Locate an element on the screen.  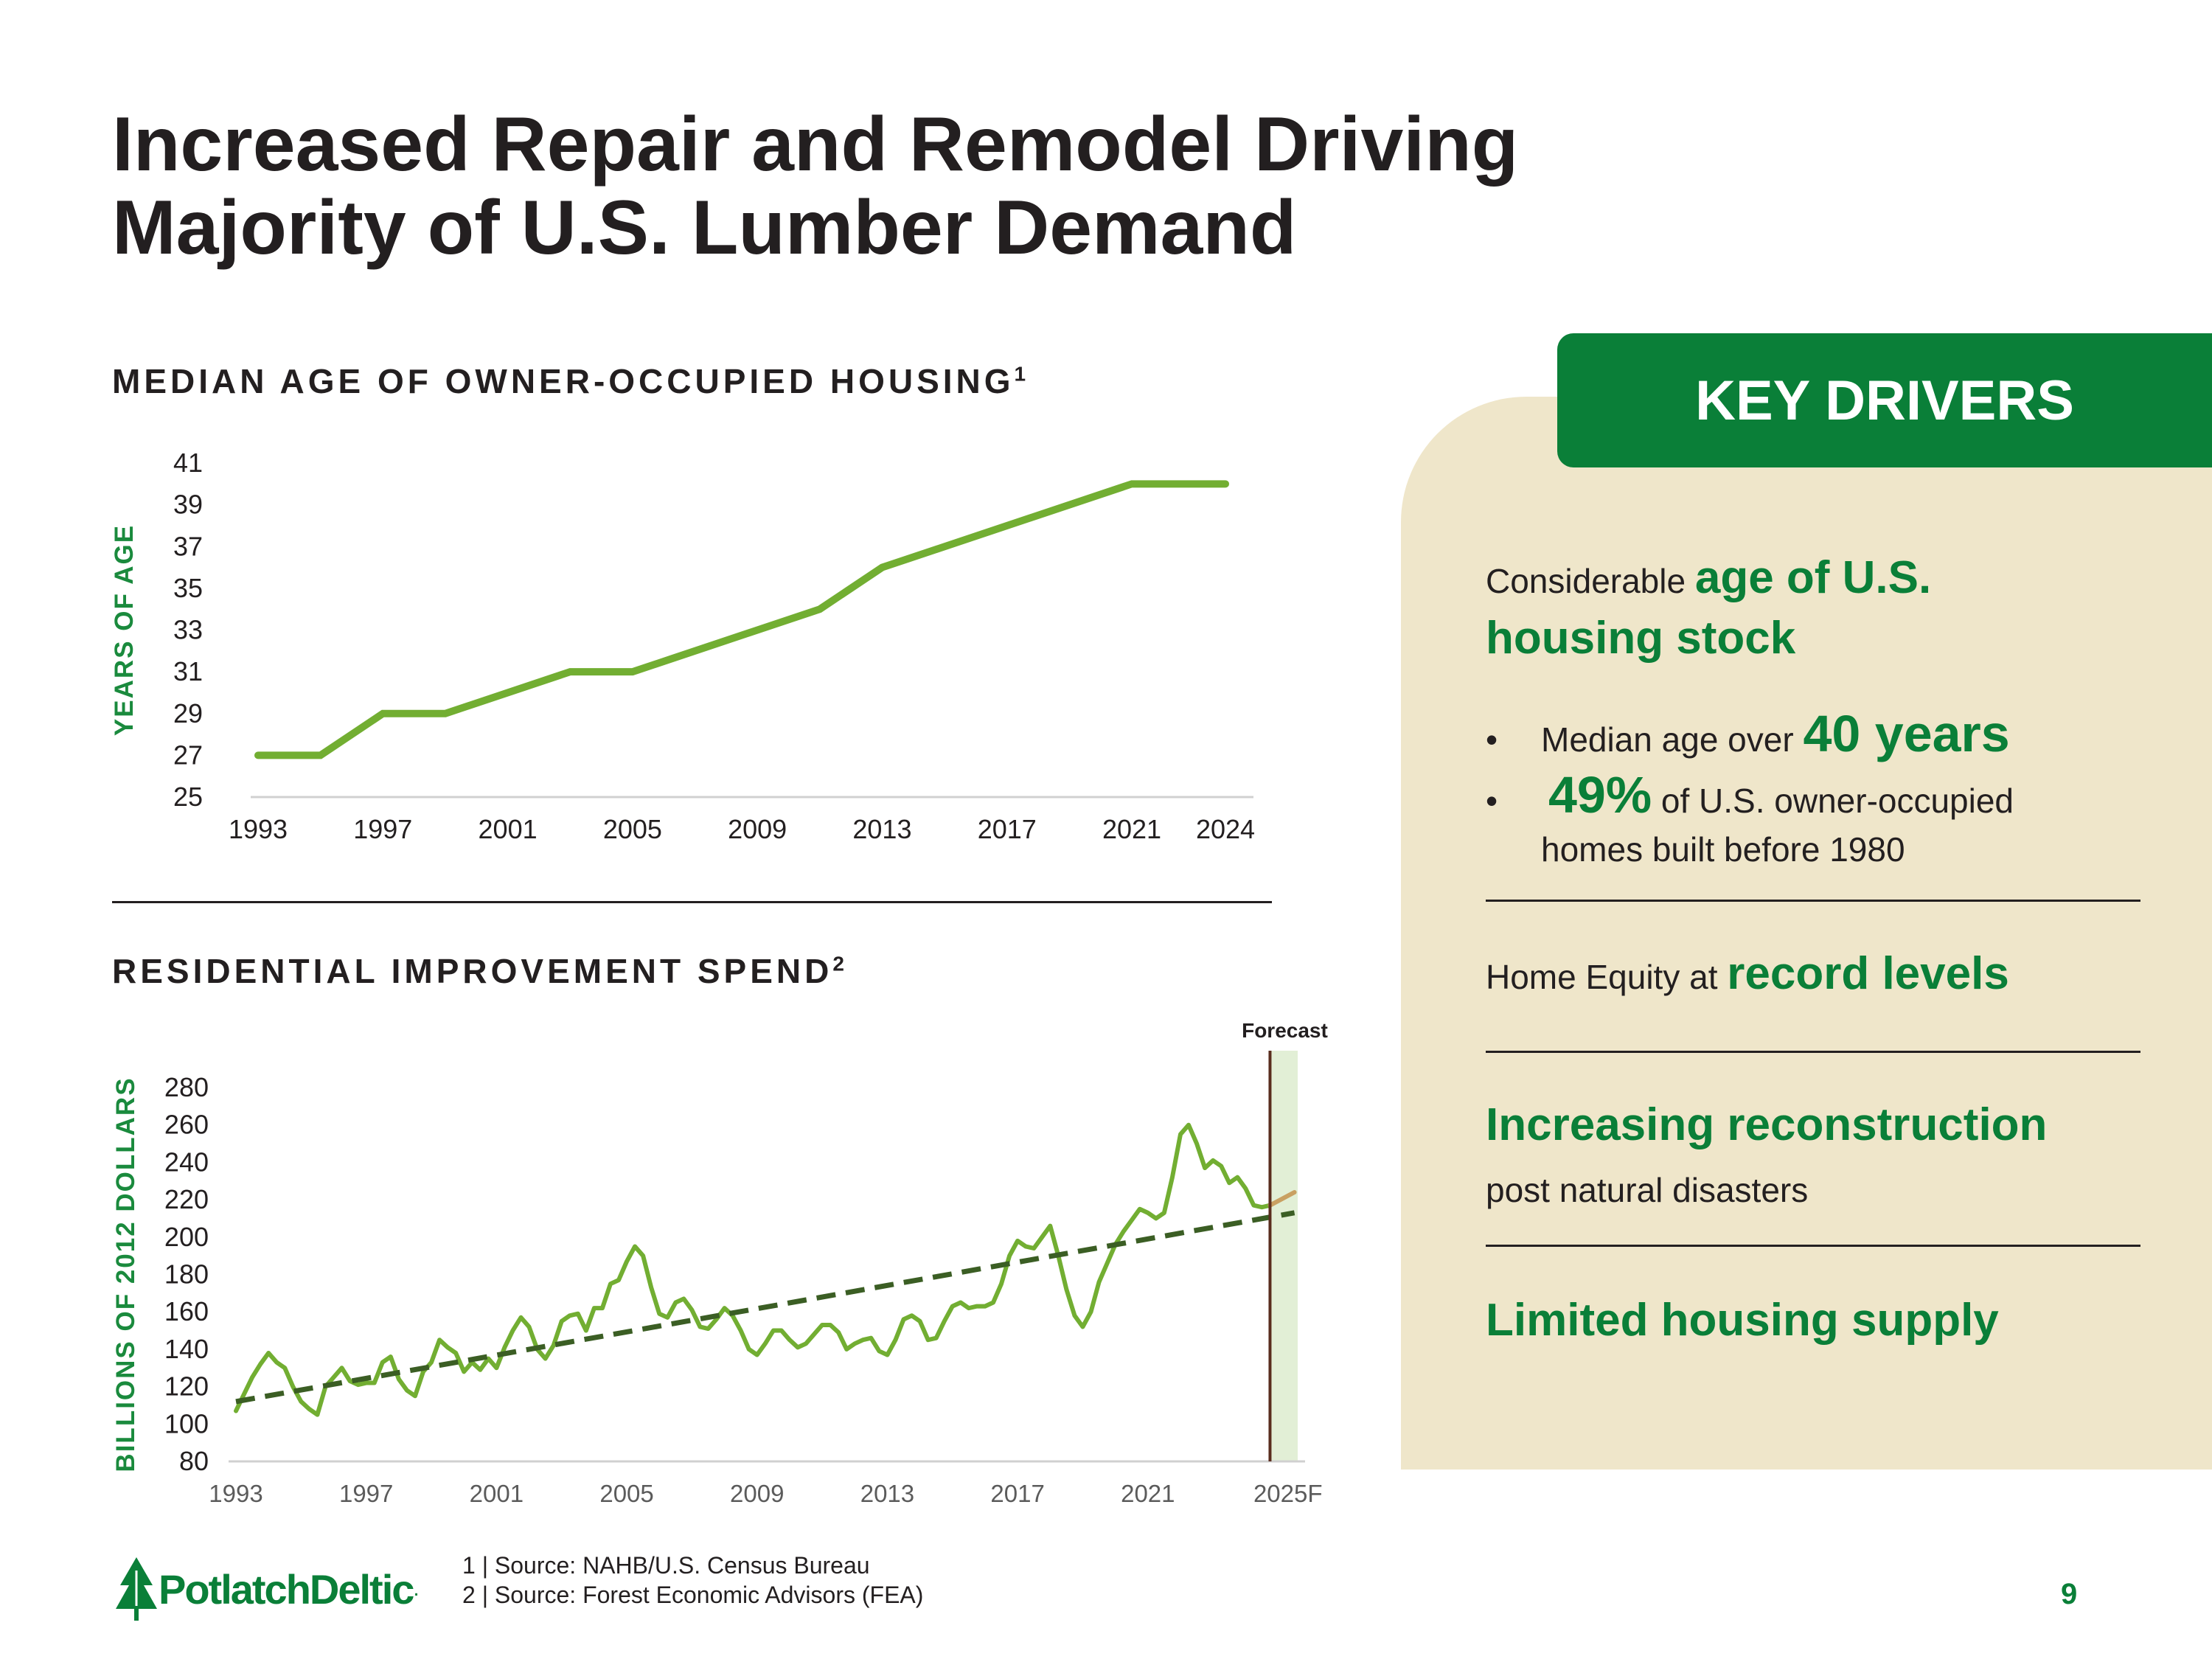
y-tick-label: 260 is located at coordinates (186, 1125).